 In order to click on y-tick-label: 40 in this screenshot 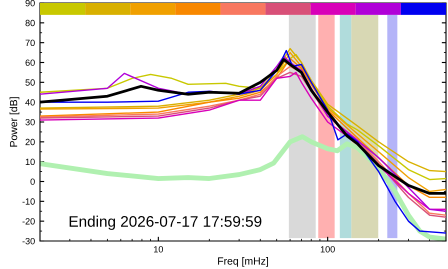, I will do `click(30, 102)`.